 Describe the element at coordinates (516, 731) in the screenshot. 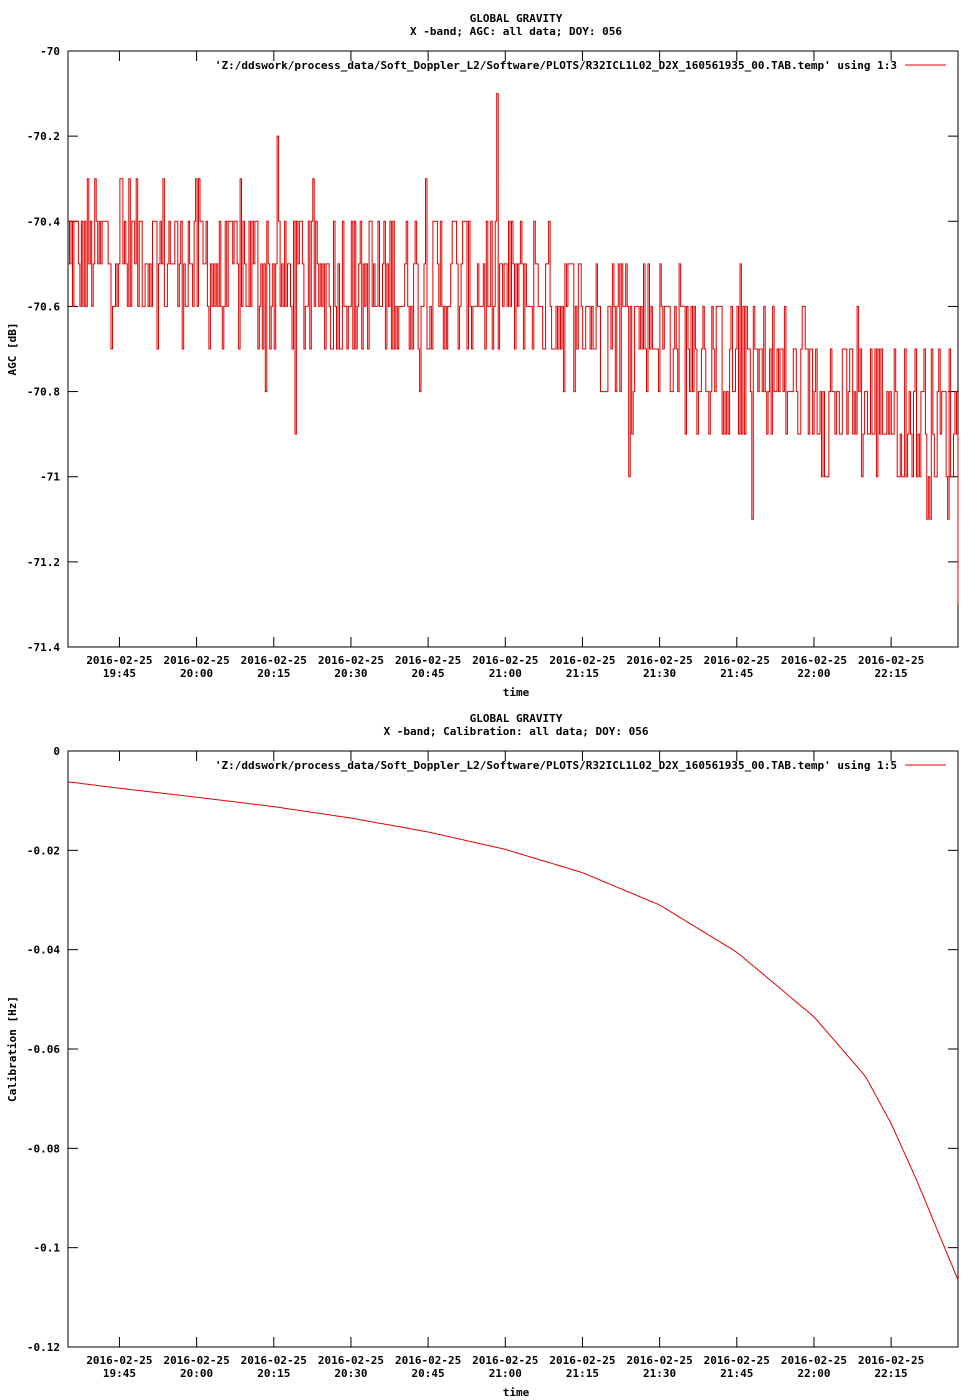

I see `chart-subtitle: X -band; Calibration: all data; DOY: 056` at that location.